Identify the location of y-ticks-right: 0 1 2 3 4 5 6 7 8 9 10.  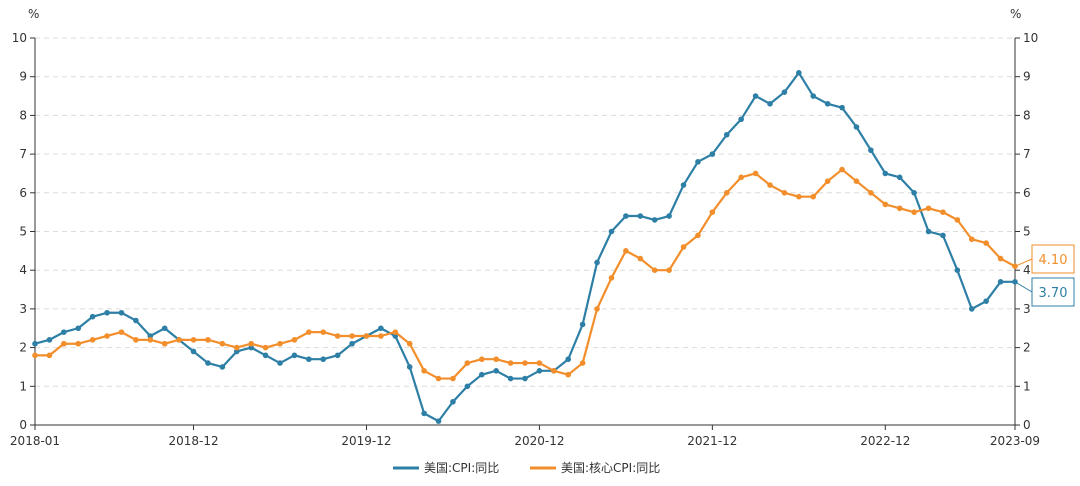
(1026, 231).